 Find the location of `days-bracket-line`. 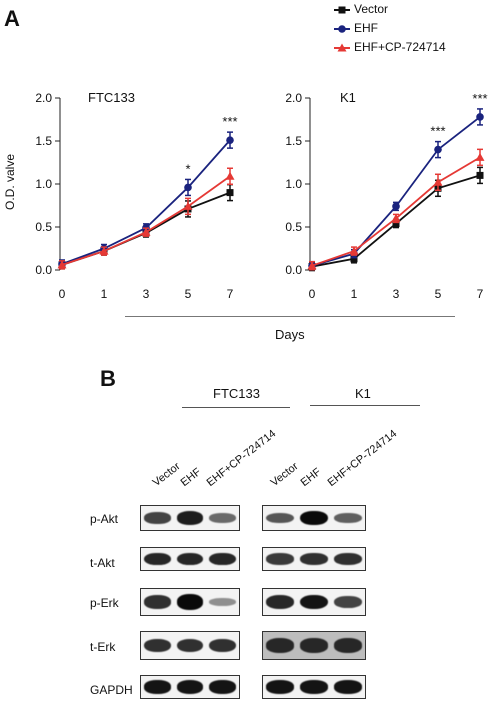

days-bracket-line is located at coordinates (290, 316).